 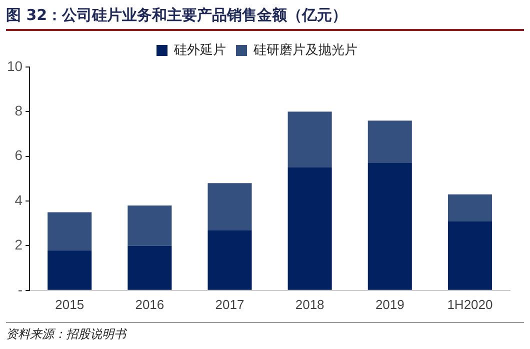 I want to click on y-tick-label: 6, so click(x=18, y=155).